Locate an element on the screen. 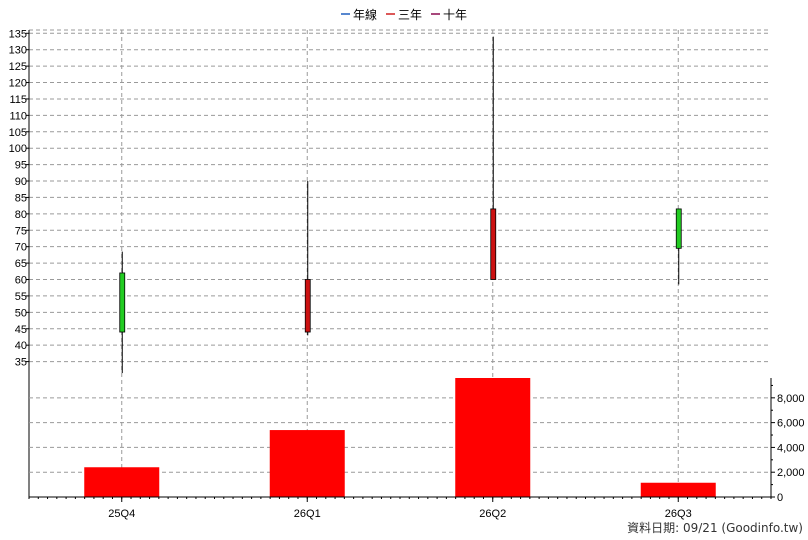 This screenshot has width=808, height=540. price-tick-label: 50 is located at coordinates (21, 313).